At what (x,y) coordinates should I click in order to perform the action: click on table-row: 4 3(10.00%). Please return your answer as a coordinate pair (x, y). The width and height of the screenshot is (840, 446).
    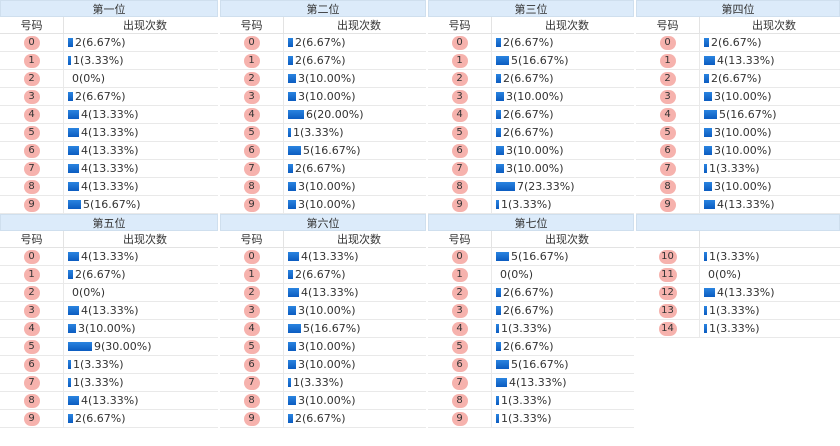
    Looking at the image, I should click on (109, 329).